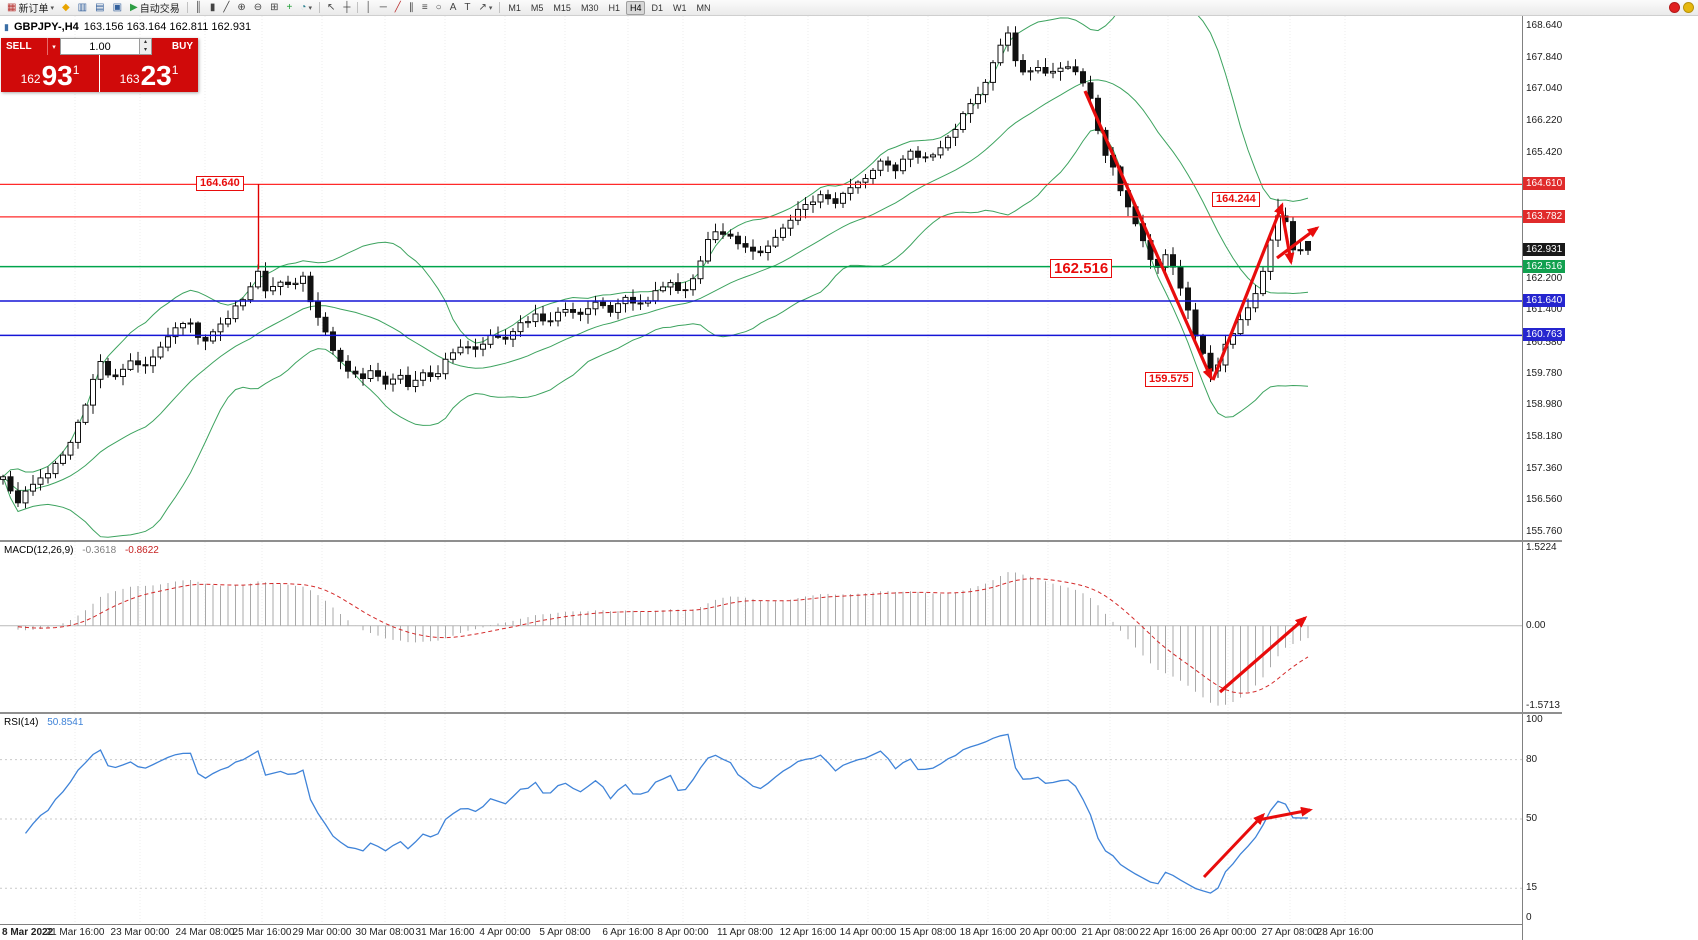 Image resolution: width=1698 pixels, height=940 pixels. Describe the element at coordinates (505, 932) in the screenshot. I see `time-label: 4 Apr 00:00` at that location.